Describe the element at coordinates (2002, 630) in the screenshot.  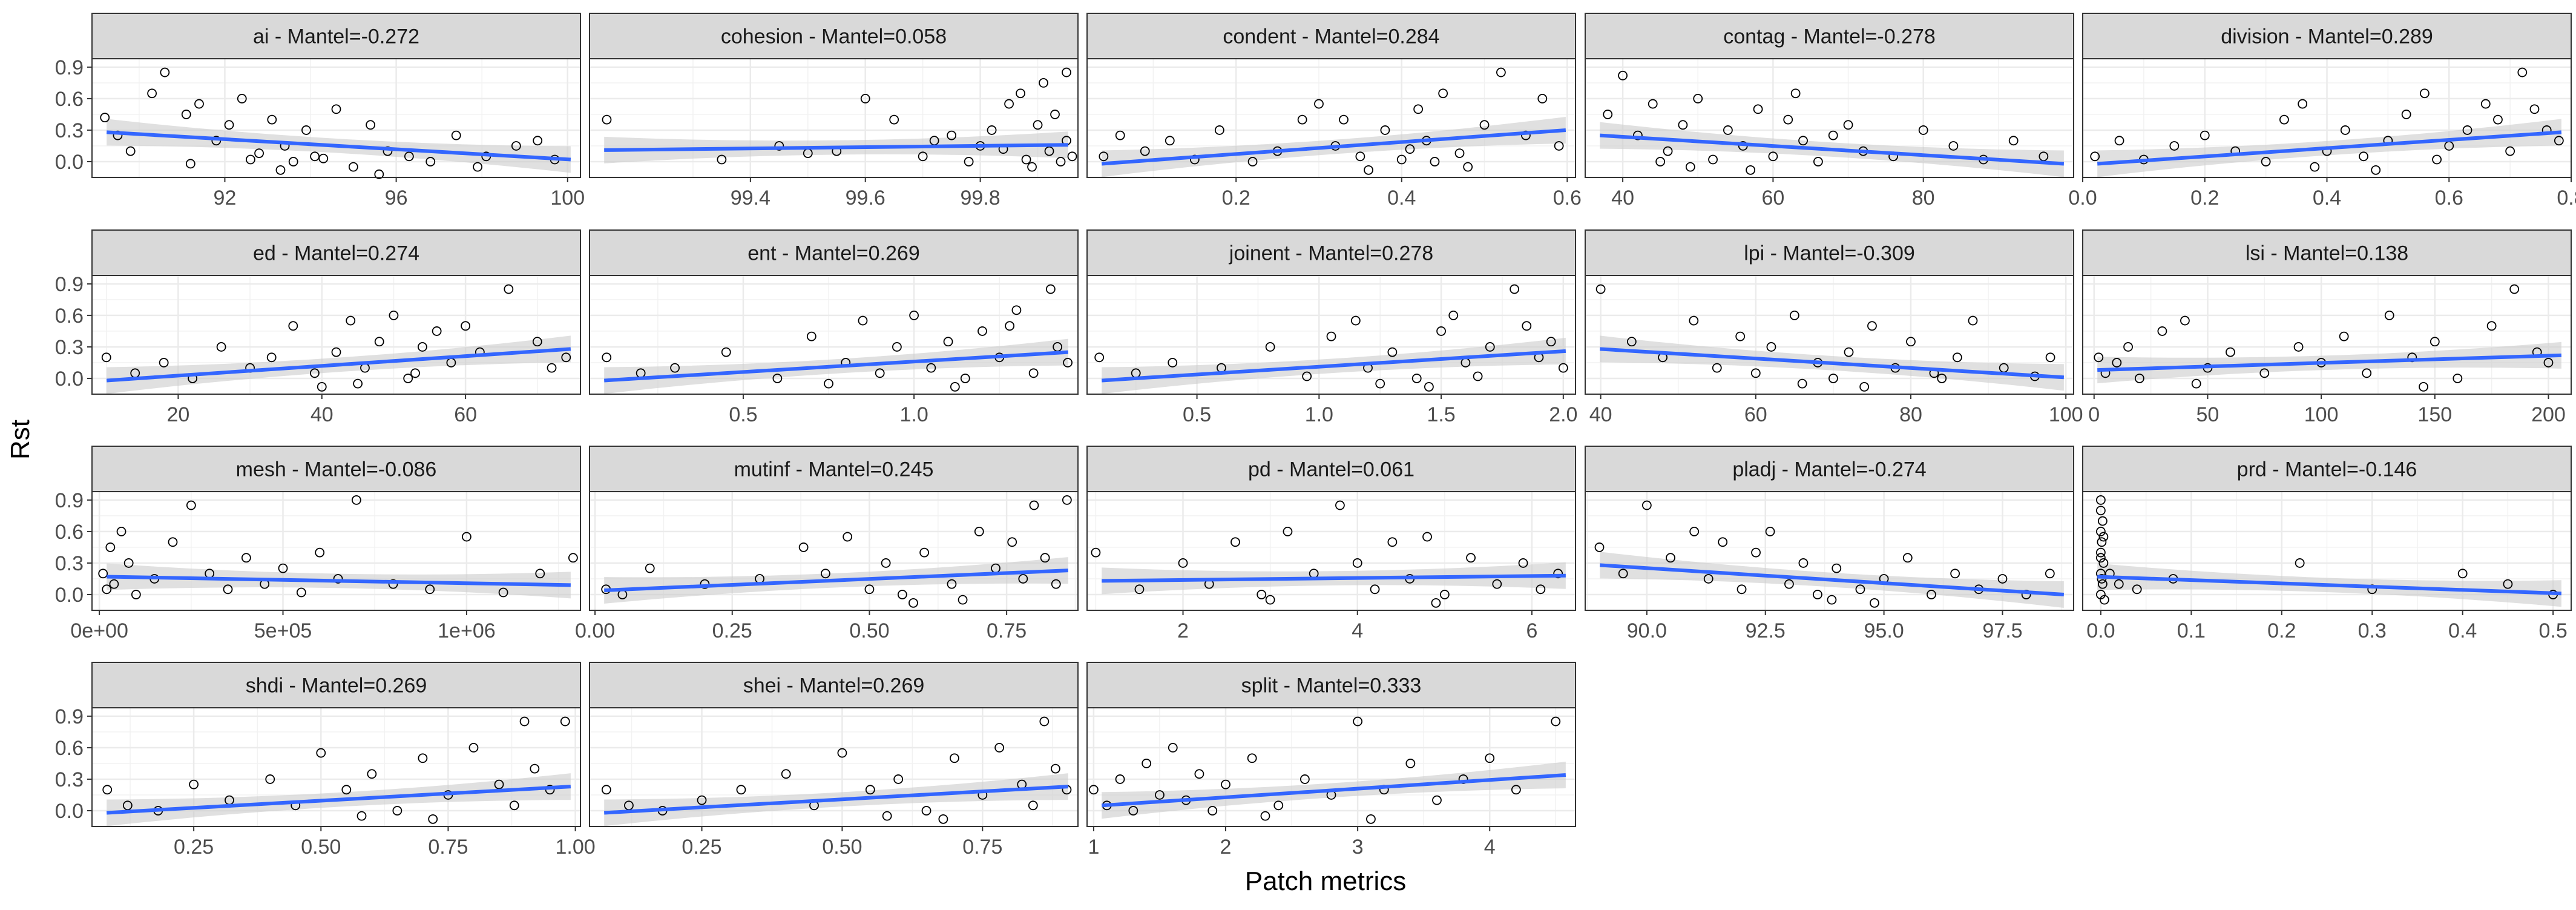
I see `x-tick-label: 97.5` at that location.